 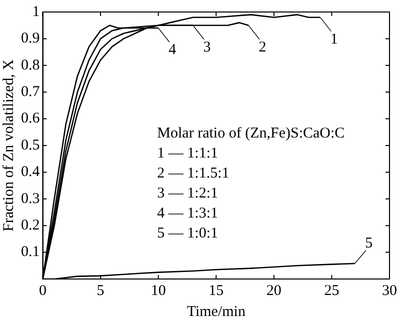 What do you see at coordinates (187, 193) in the screenshot?
I see `annotation: 3 — 1:2:1` at bounding box center [187, 193].